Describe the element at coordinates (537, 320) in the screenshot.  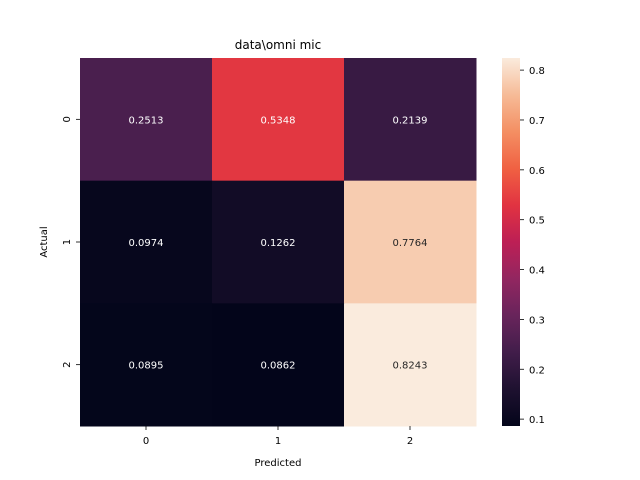
I see `colorbar-tick-label-2: 0.3` at that location.